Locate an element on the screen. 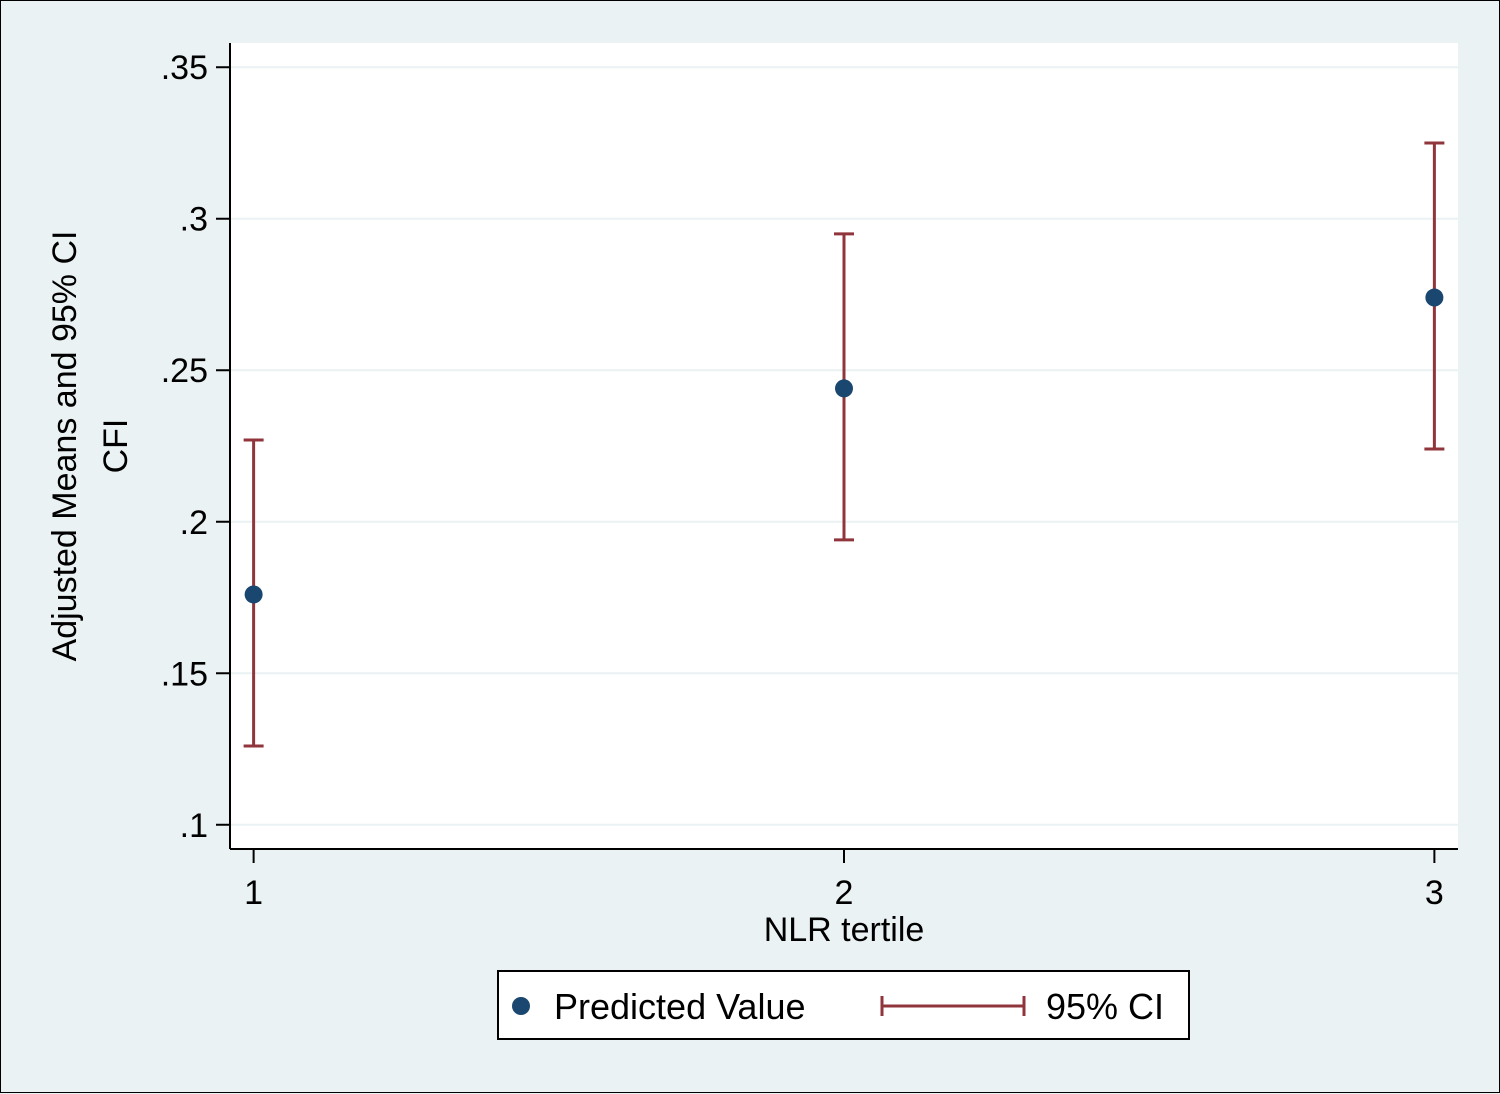  y-tick-label: .2 is located at coordinates (194, 523).